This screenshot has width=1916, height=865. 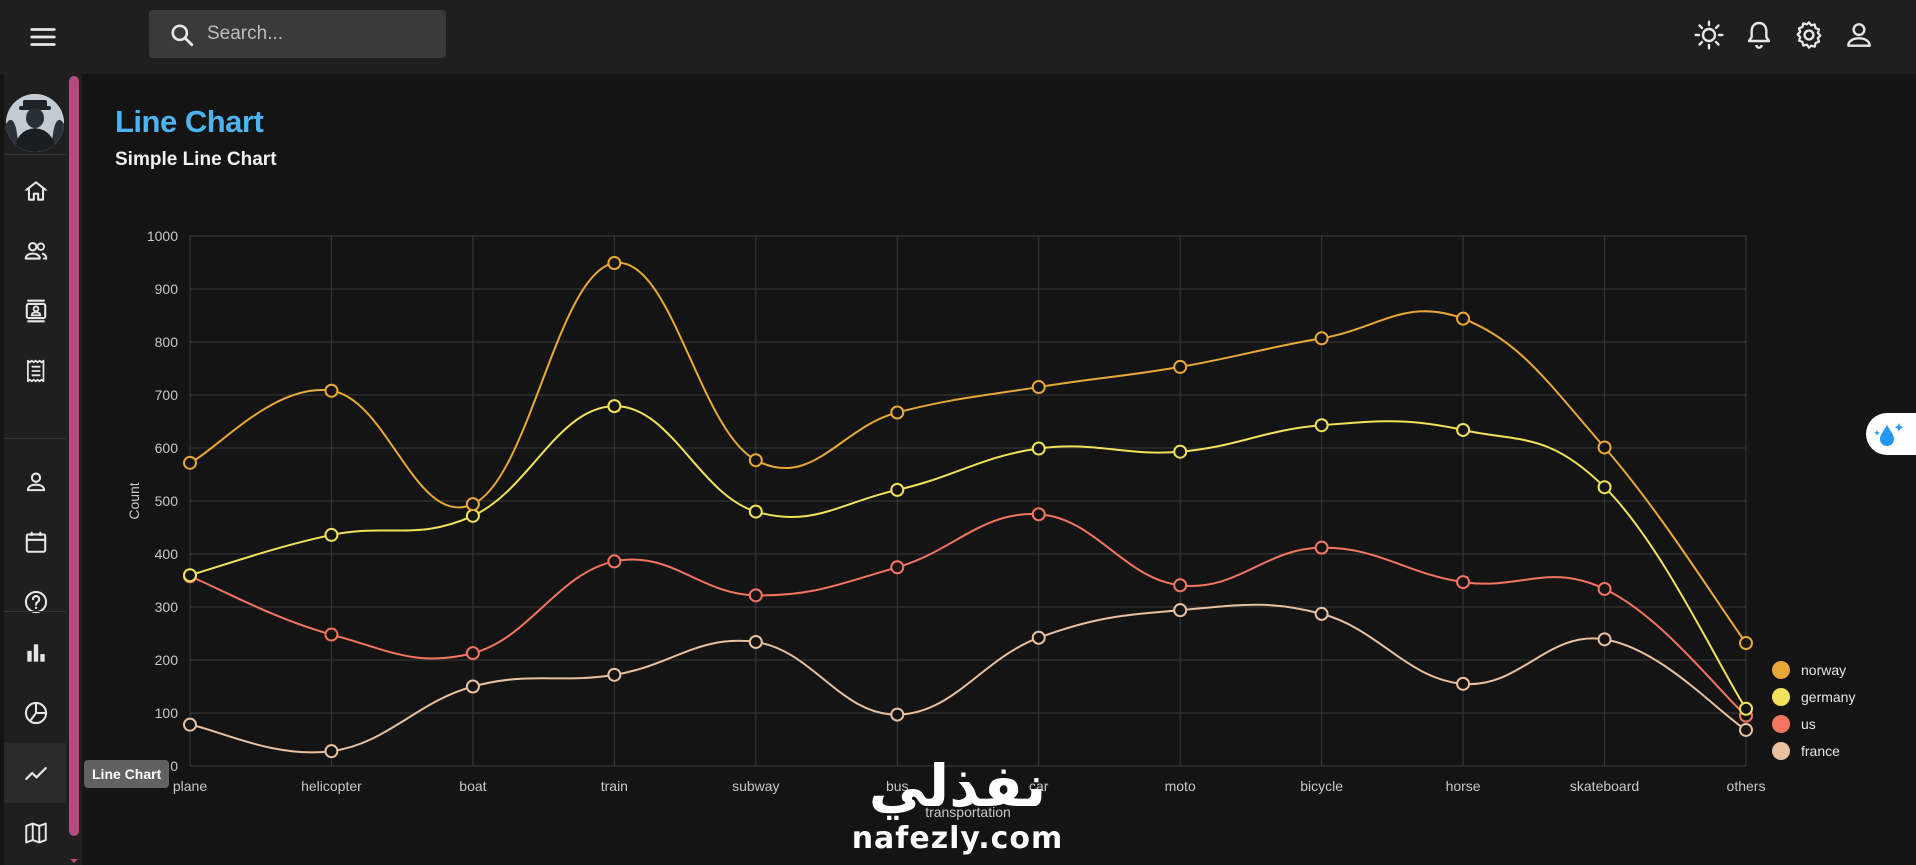 I want to click on x-tick-label: train, so click(x=614, y=786).